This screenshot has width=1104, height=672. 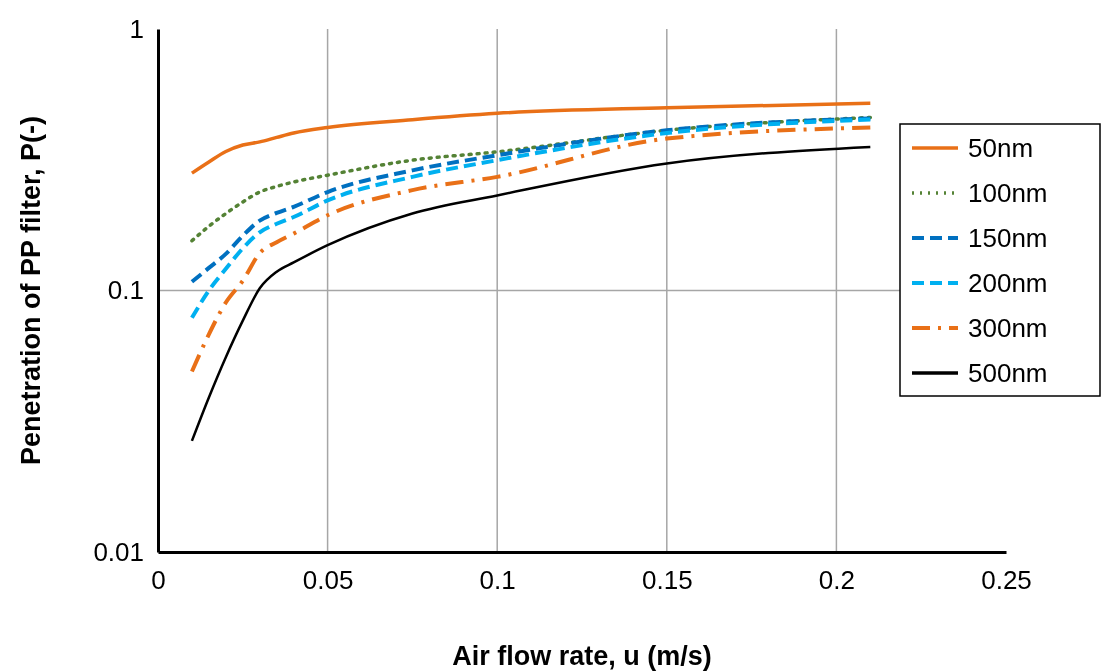 What do you see at coordinates (1001, 148) in the screenshot?
I see `legend-label: 50nm` at bounding box center [1001, 148].